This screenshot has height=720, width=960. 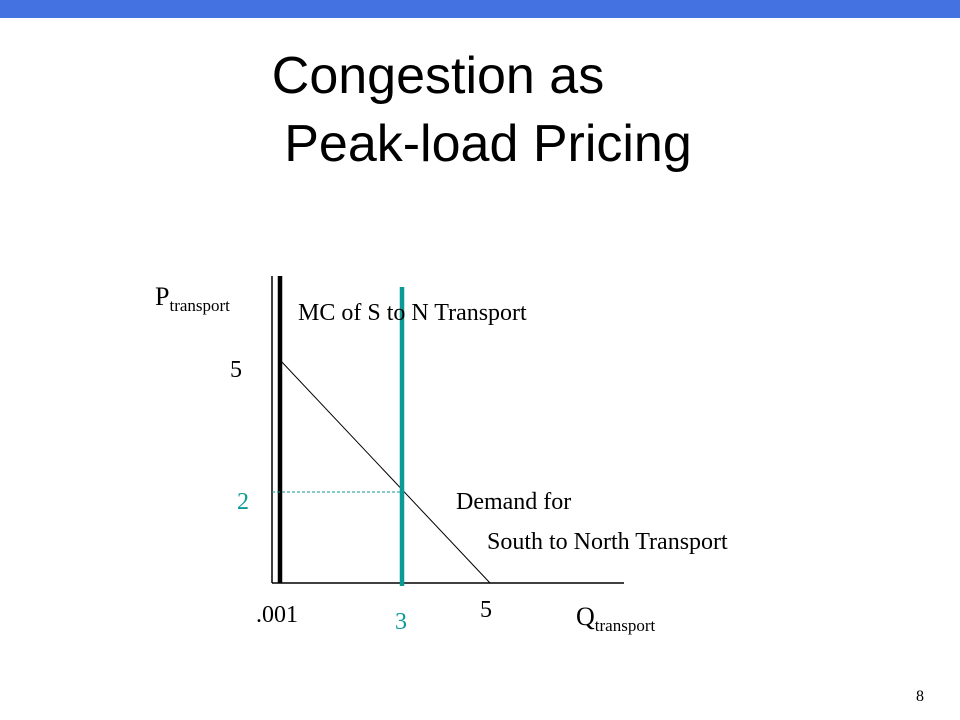 I want to click on y-axis-label: Ptransport, so click(x=192, y=298).